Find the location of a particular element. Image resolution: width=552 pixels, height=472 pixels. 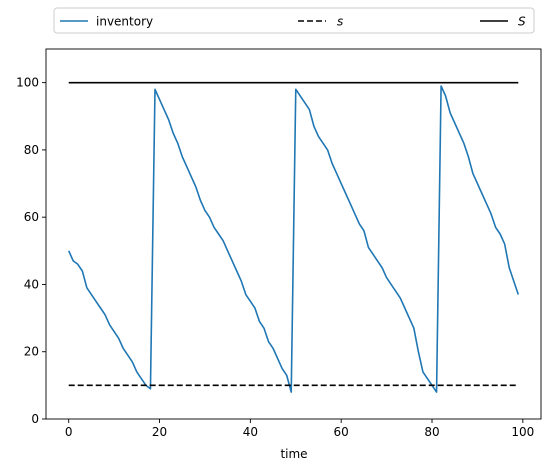

legend-label-inventory: inventory is located at coordinates (124, 22).